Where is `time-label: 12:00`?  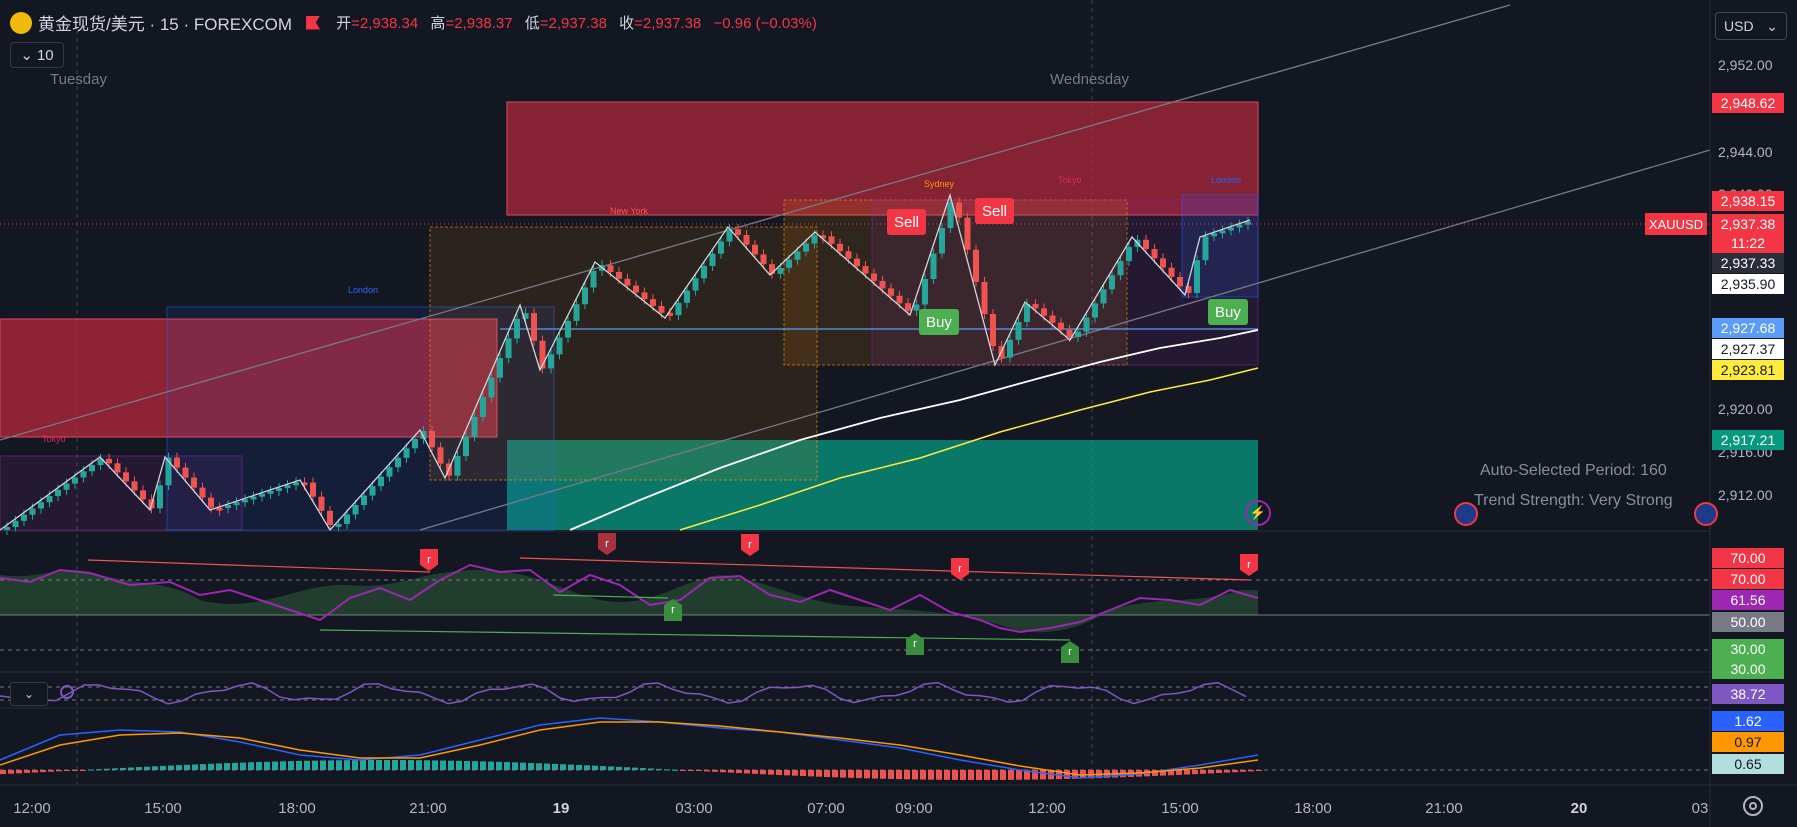
time-label: 12:00 is located at coordinates (32, 808).